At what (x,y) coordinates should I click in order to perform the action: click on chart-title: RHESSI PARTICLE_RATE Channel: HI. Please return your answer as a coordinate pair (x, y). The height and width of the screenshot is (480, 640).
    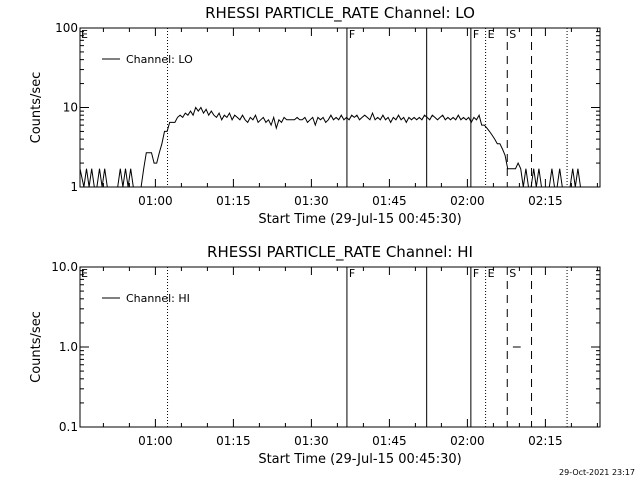
    Looking at the image, I should click on (340, 252).